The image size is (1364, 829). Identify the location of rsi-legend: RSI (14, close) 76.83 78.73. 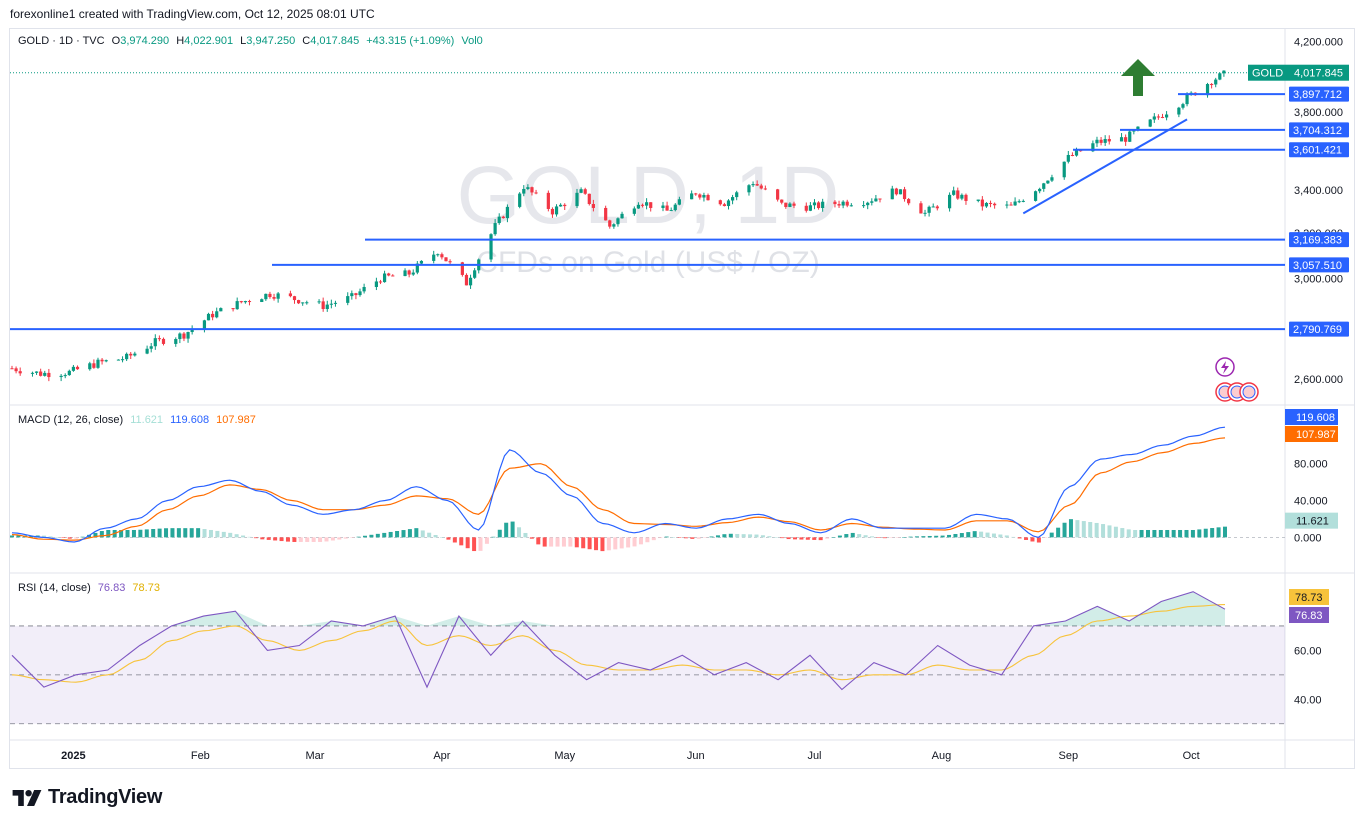
(91, 588).